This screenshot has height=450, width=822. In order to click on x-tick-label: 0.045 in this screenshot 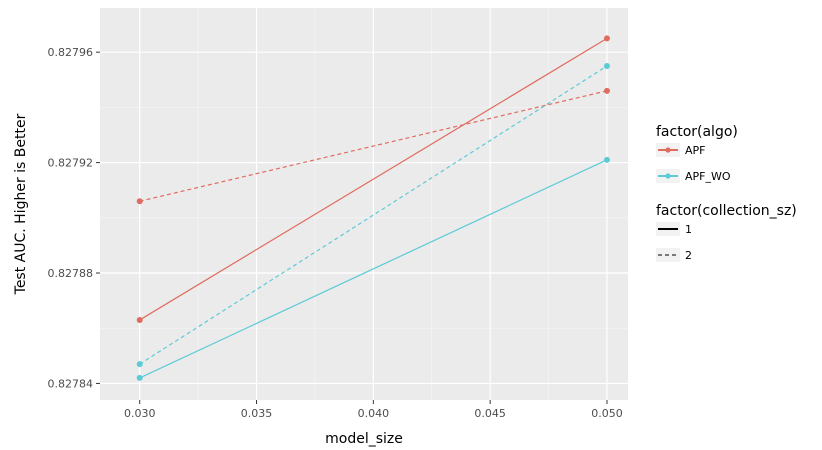, I will do `click(490, 413)`.